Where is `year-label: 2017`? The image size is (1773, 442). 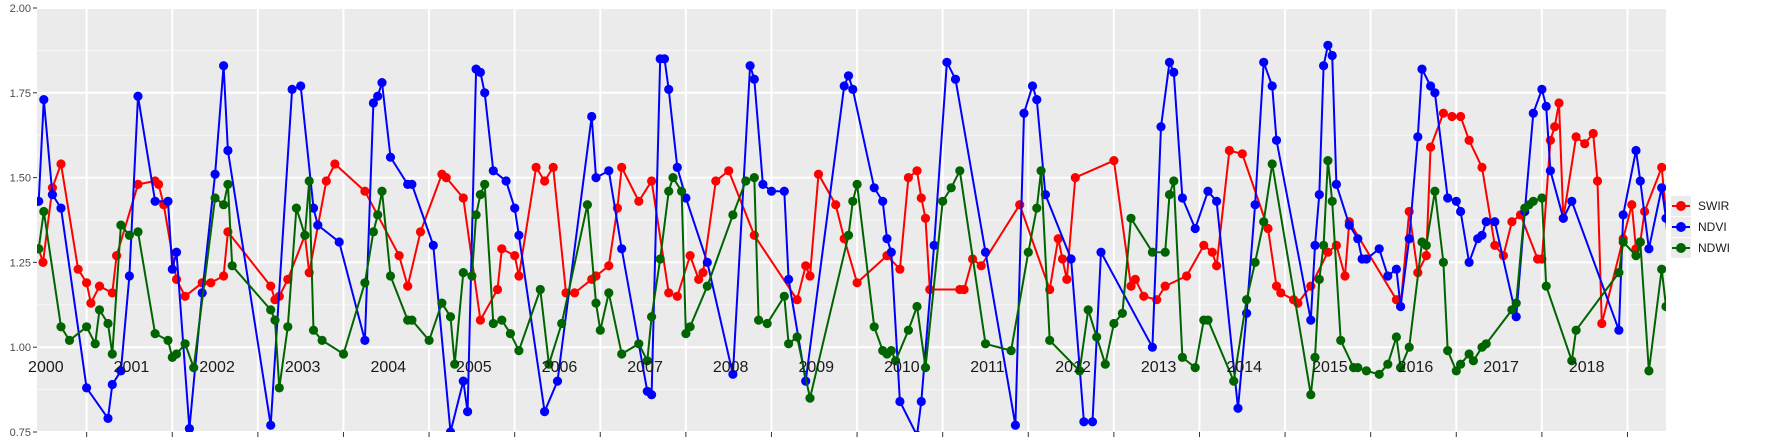
year-label: 2017 is located at coordinates (1501, 367).